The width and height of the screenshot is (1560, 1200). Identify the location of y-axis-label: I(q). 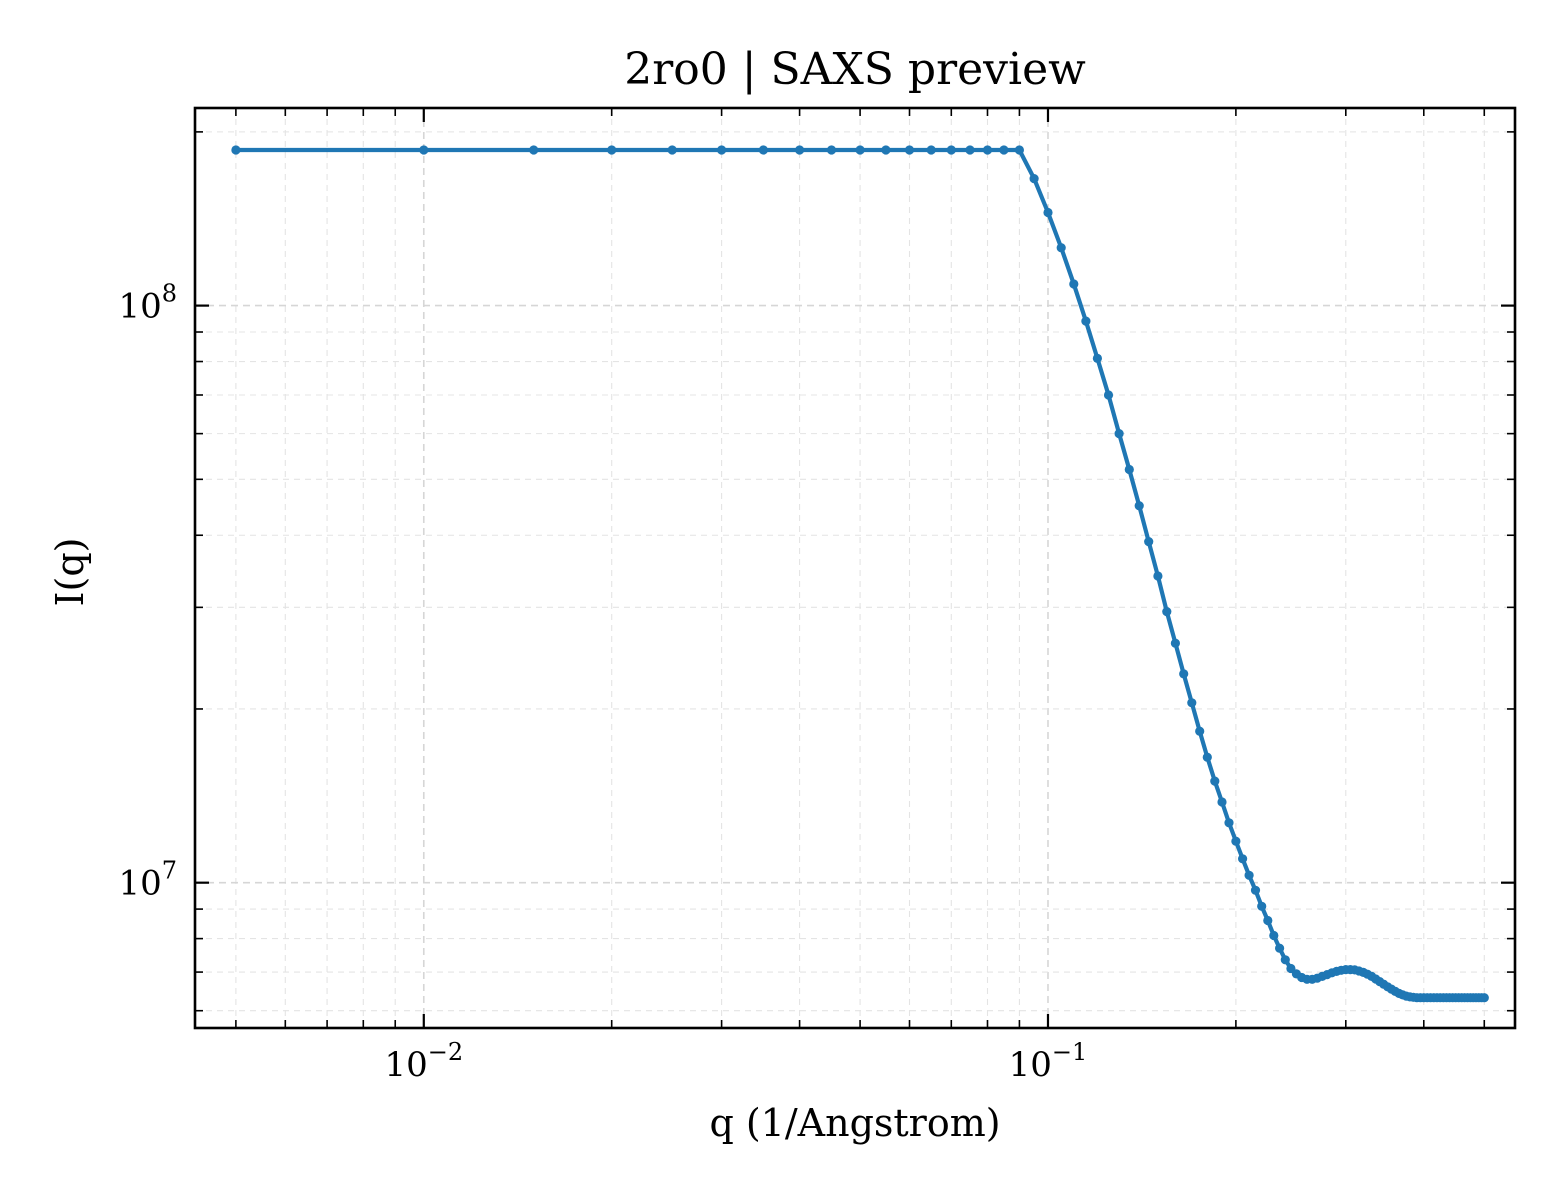
(70, 572).